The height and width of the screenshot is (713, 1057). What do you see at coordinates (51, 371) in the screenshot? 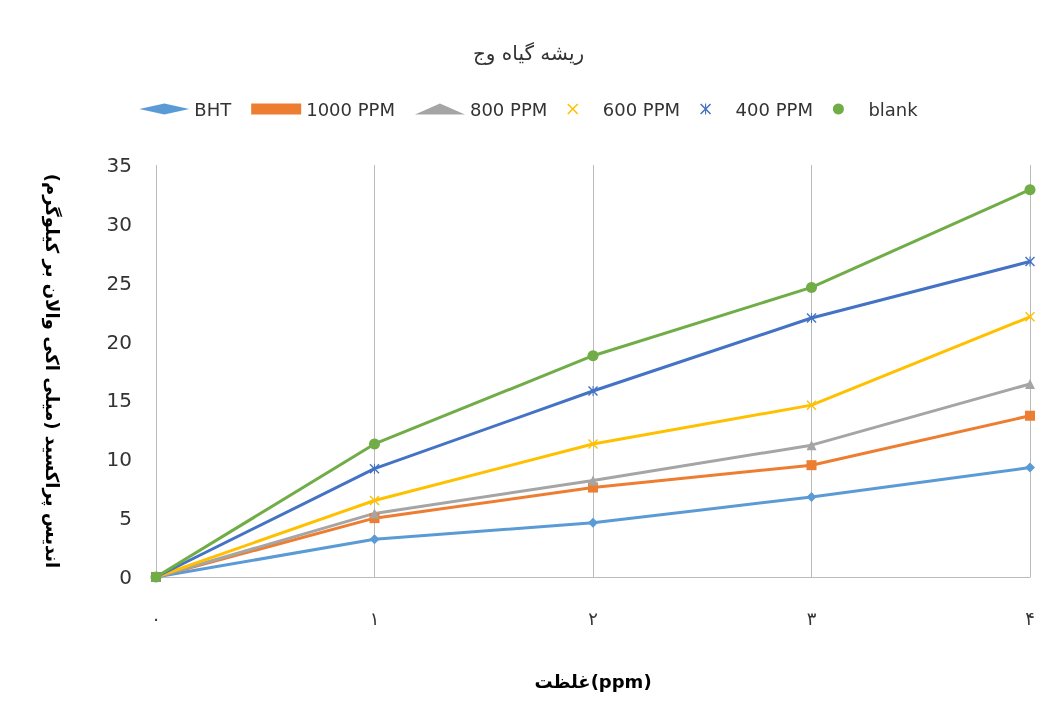
I see `y-axis-title: اندیس پراکسید (میلی اکی والان بر کیلوگرم)` at bounding box center [51, 371].